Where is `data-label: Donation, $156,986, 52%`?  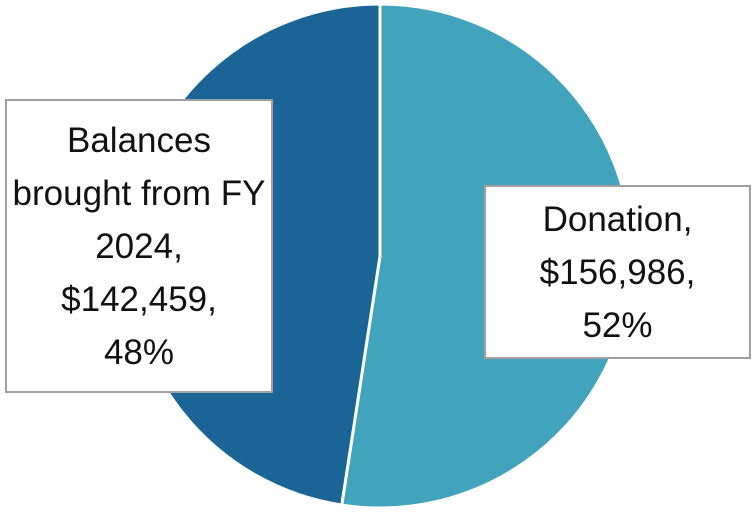 data-label: Donation, $156,986, 52% is located at coordinates (618, 272).